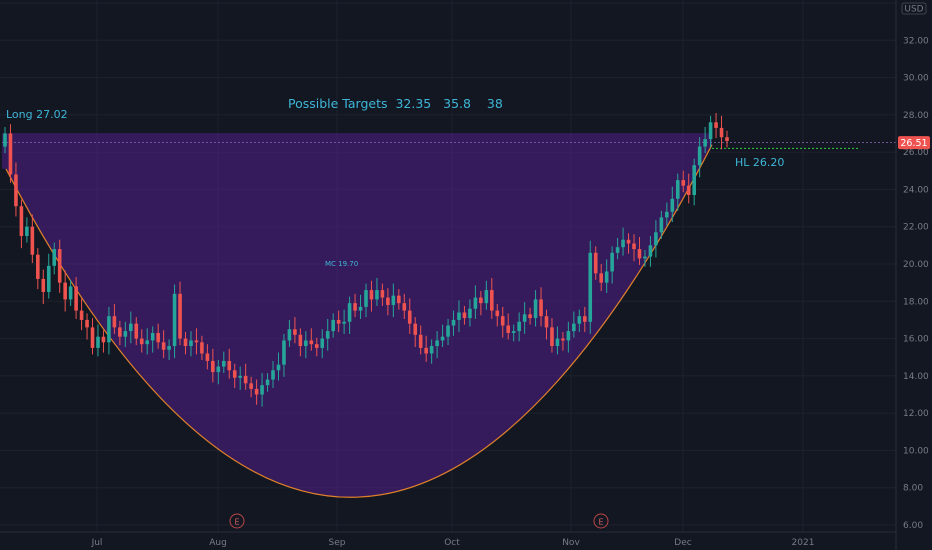  What do you see at coordinates (916, 153) in the screenshot?
I see `price-tick-label: 26.00` at bounding box center [916, 153].